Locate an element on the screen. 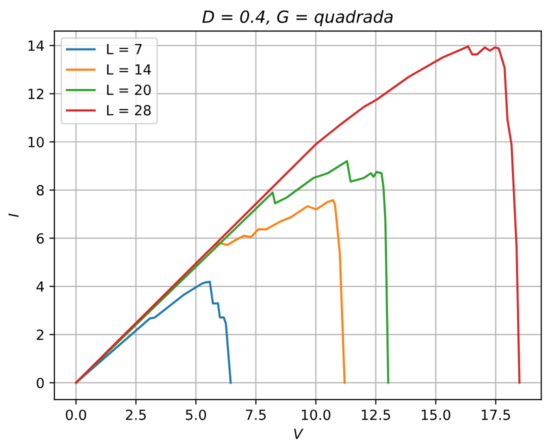  legend-label: L = 28 is located at coordinates (129, 110).